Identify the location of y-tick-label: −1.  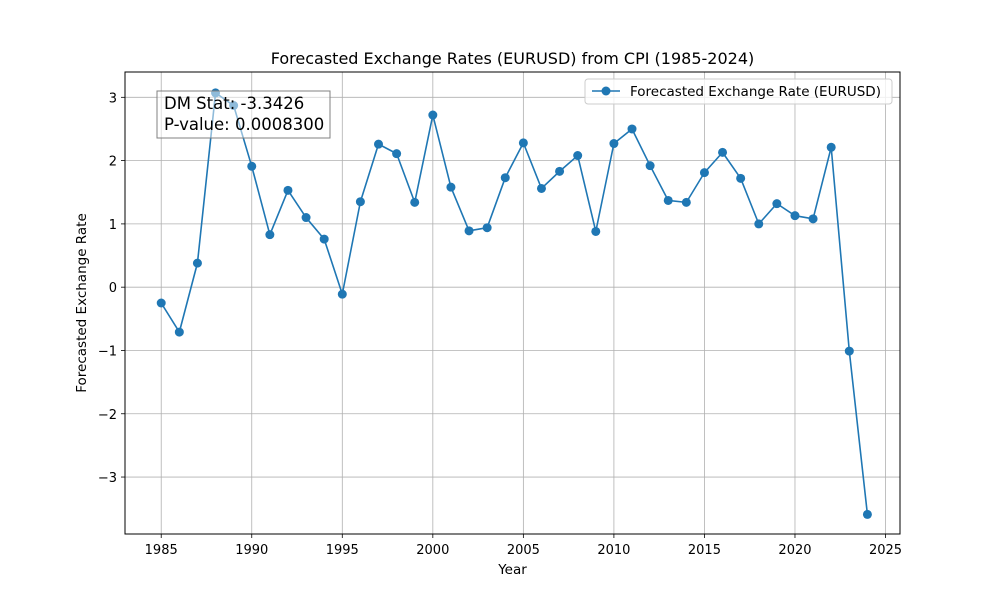
(107, 351).